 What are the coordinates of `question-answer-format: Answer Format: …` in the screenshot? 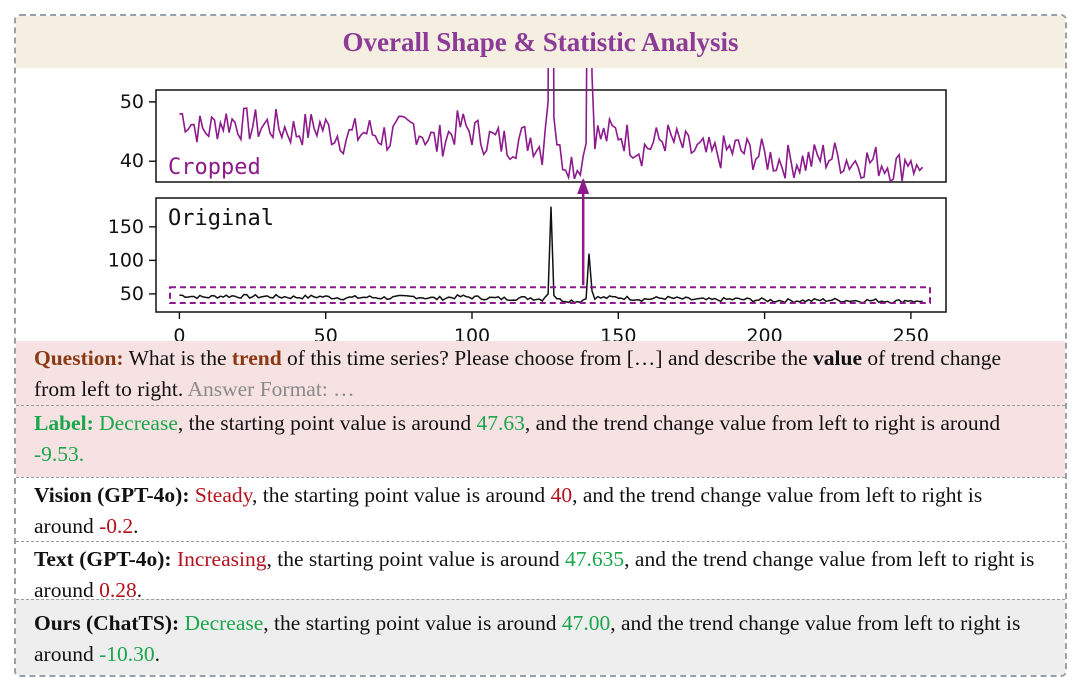 It's located at (271, 389).